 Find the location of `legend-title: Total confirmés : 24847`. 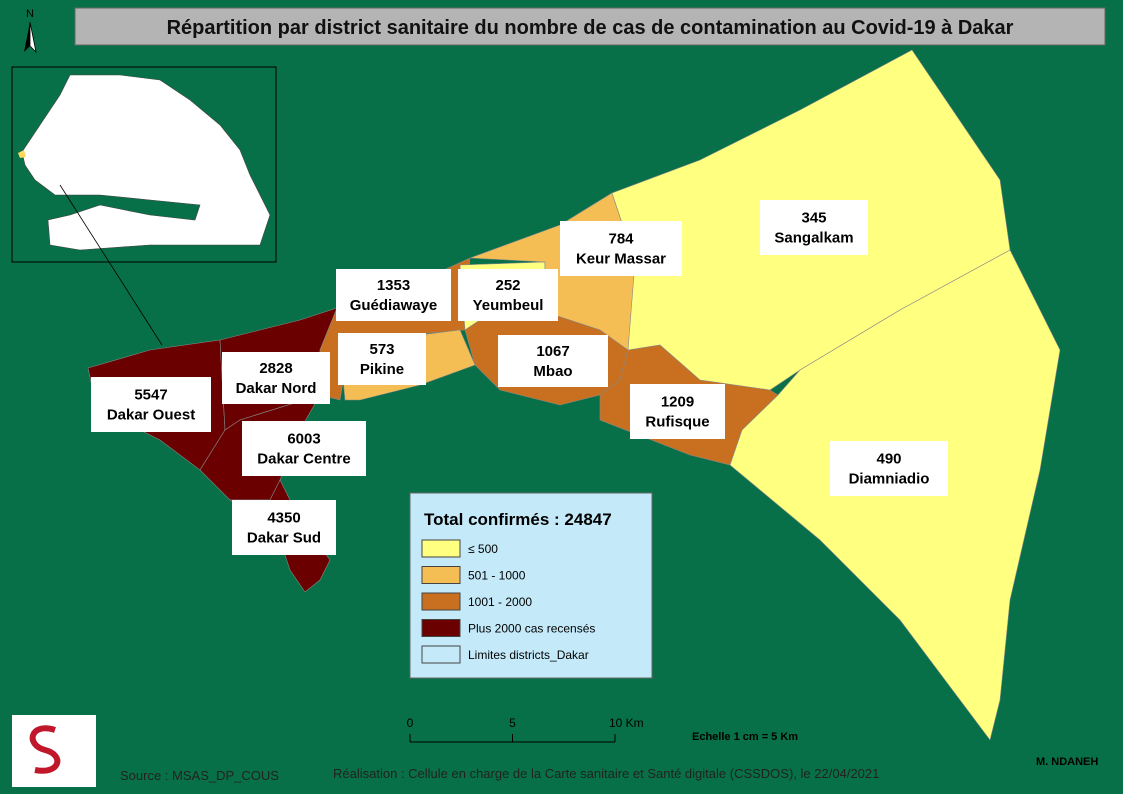

legend-title: Total confirmés : 24847 is located at coordinates (518, 519).